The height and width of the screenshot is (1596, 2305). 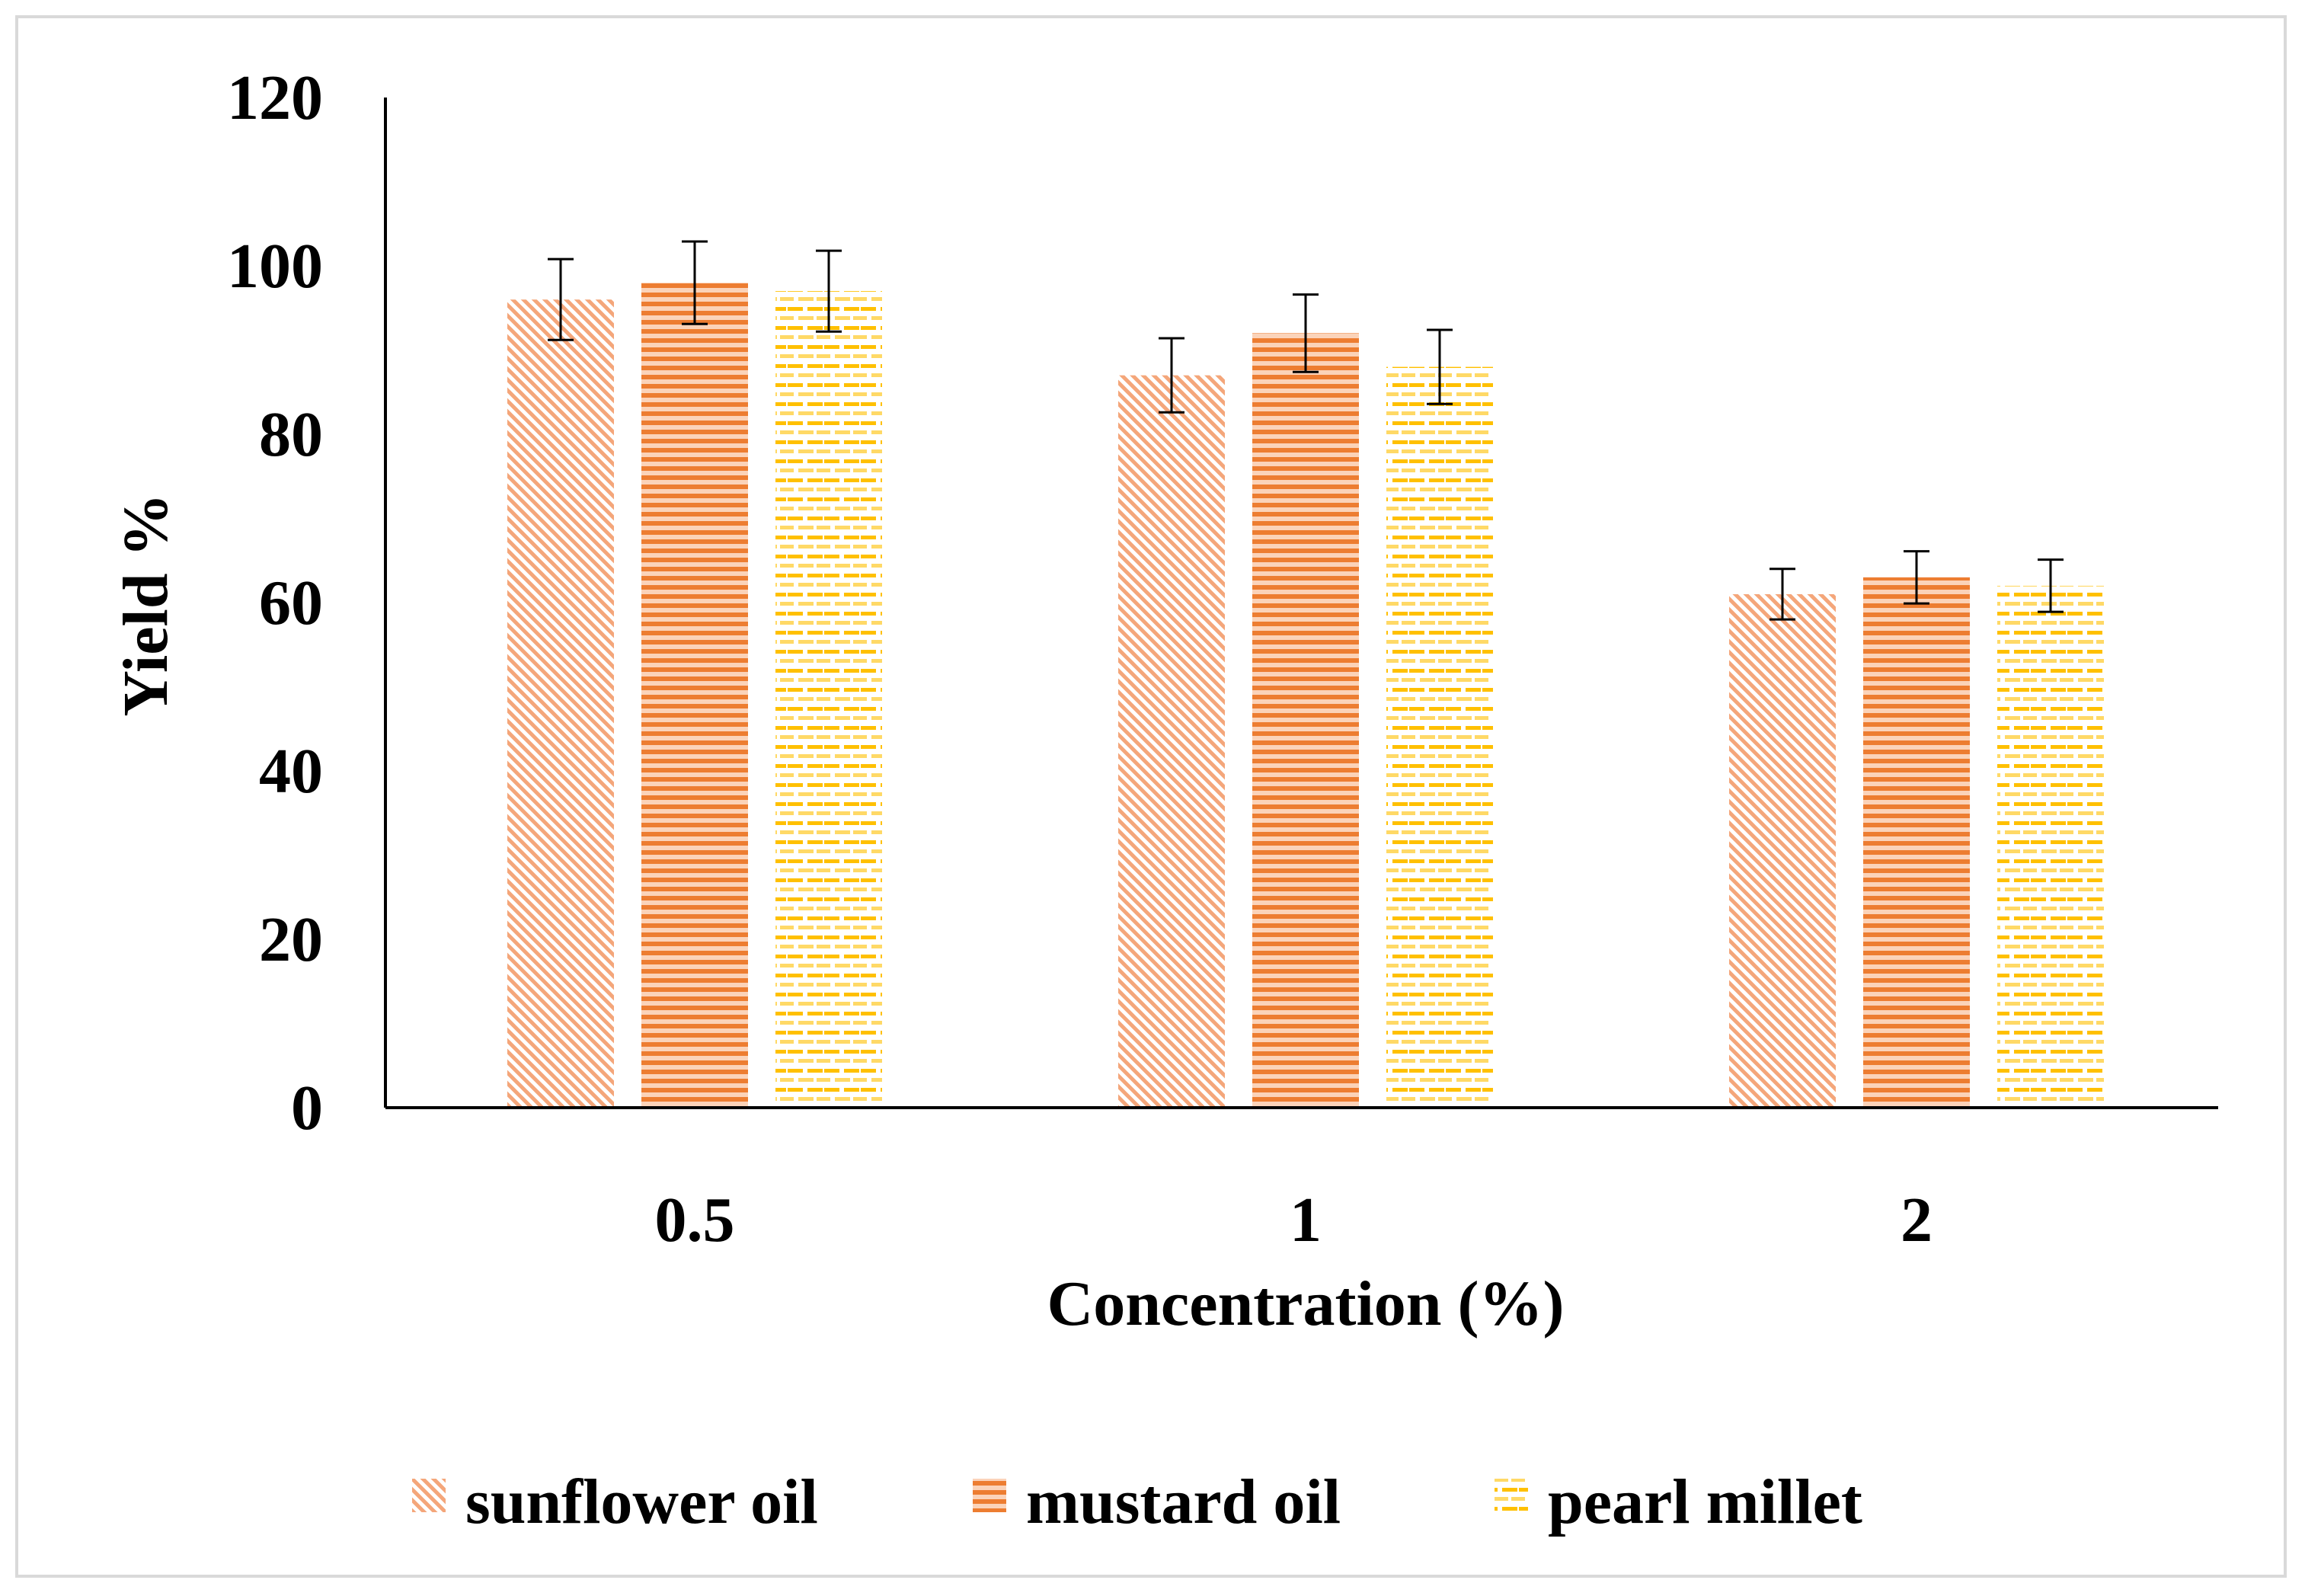 What do you see at coordinates (145, 604) in the screenshot?
I see `y-axis-title: Yield %` at bounding box center [145, 604].